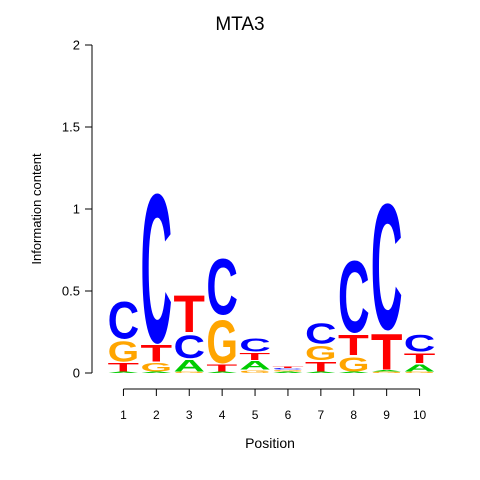 The height and width of the screenshot is (480, 480). Describe the element at coordinates (321, 415) in the screenshot. I see `x-tick-label: 7` at that location.